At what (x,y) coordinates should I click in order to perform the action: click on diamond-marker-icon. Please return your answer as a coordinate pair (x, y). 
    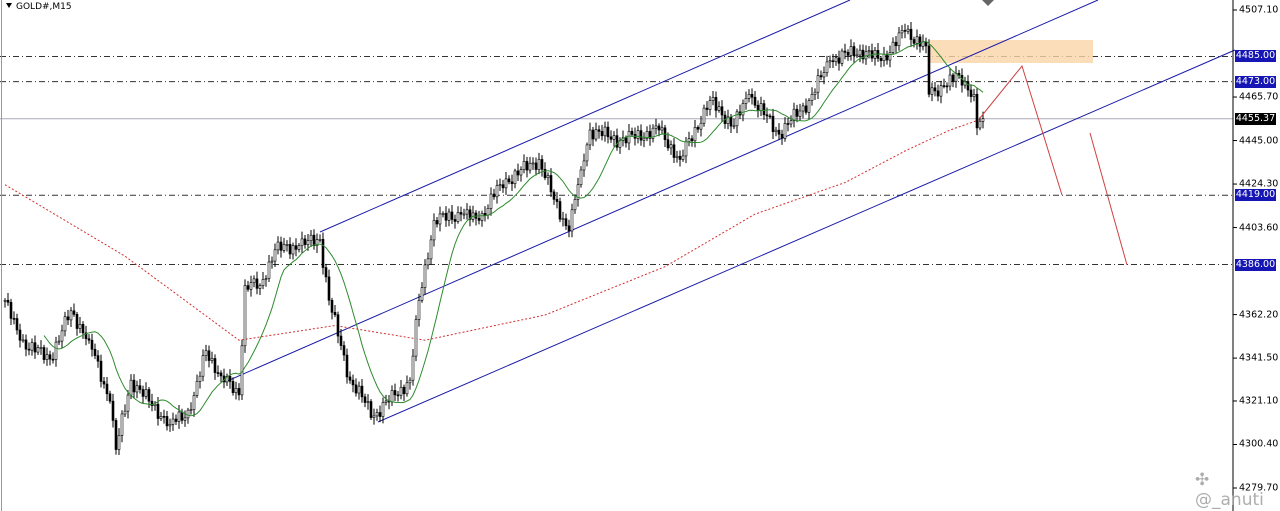
    Looking at the image, I should click on (988, 3).